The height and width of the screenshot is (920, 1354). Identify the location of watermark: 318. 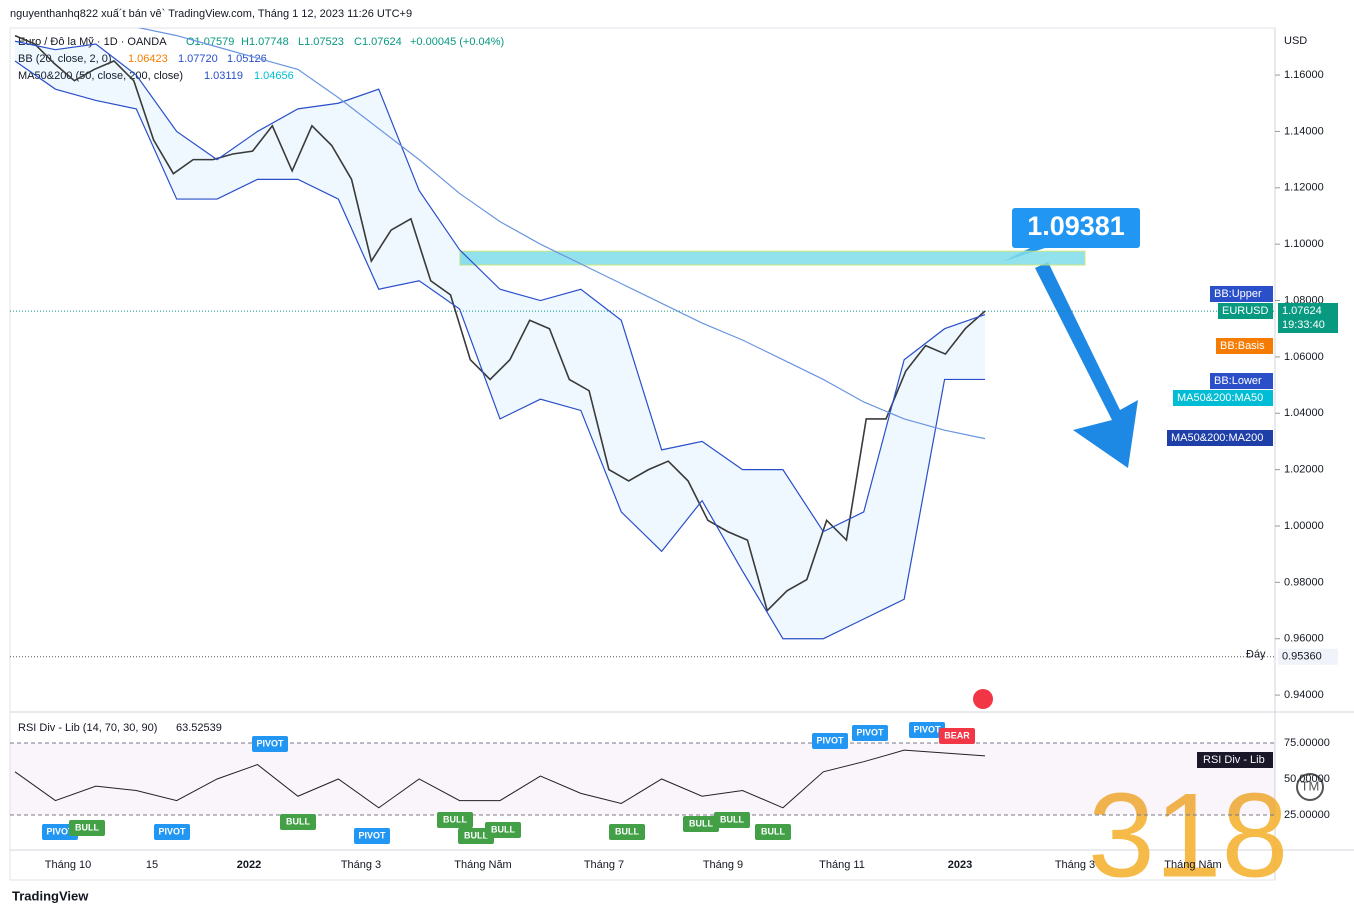
(1188, 836).